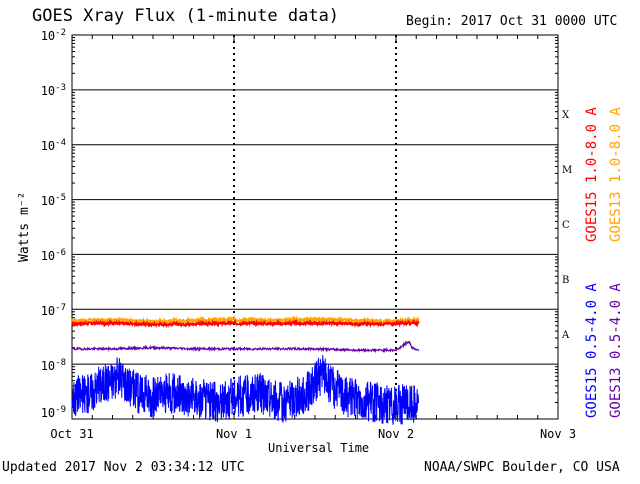 The width and height of the screenshot is (640, 484). I want to click on flare-class-label: B, so click(566, 280).